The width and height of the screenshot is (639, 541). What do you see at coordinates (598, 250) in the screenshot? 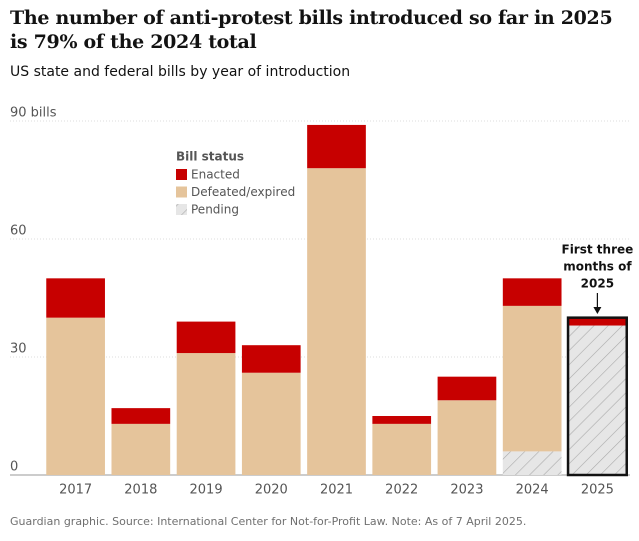
I see `annotation: First three` at bounding box center [598, 250].